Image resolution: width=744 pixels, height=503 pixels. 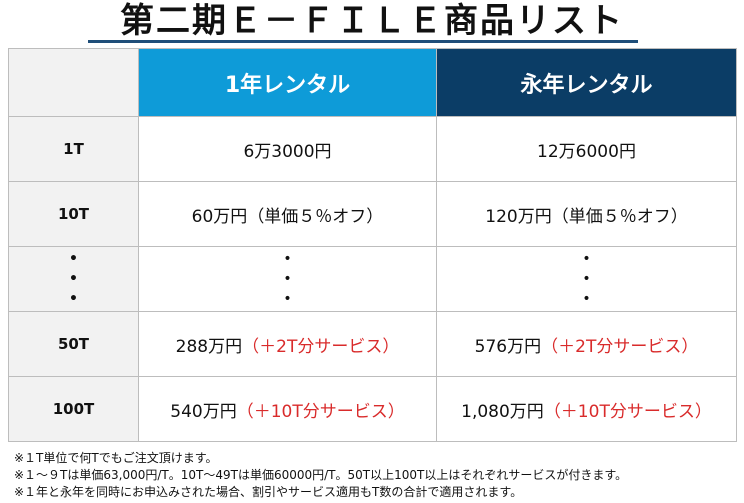 I want to click on price-cell: 1,080万円（＋10T分サービス）, so click(x=586, y=409).